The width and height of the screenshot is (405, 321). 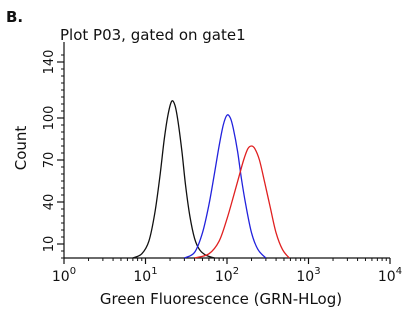 What do you see at coordinates (49, 202) in the screenshot?
I see `y-tick-label: 40` at bounding box center [49, 202].